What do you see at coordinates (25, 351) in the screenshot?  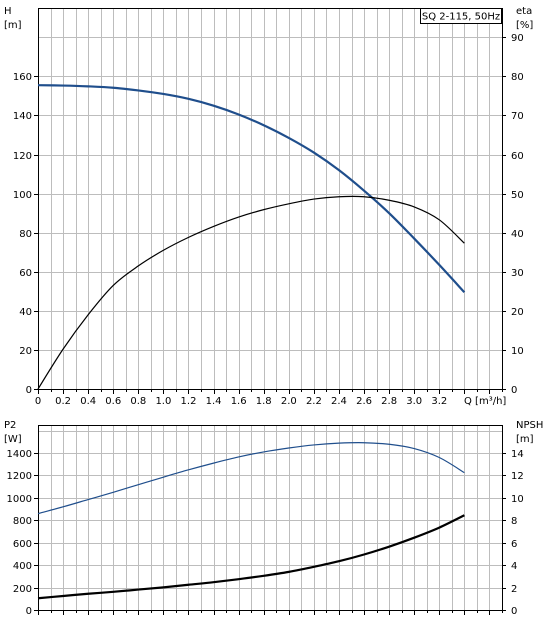 I see `top-left-tick-label: 20` at bounding box center [25, 351].